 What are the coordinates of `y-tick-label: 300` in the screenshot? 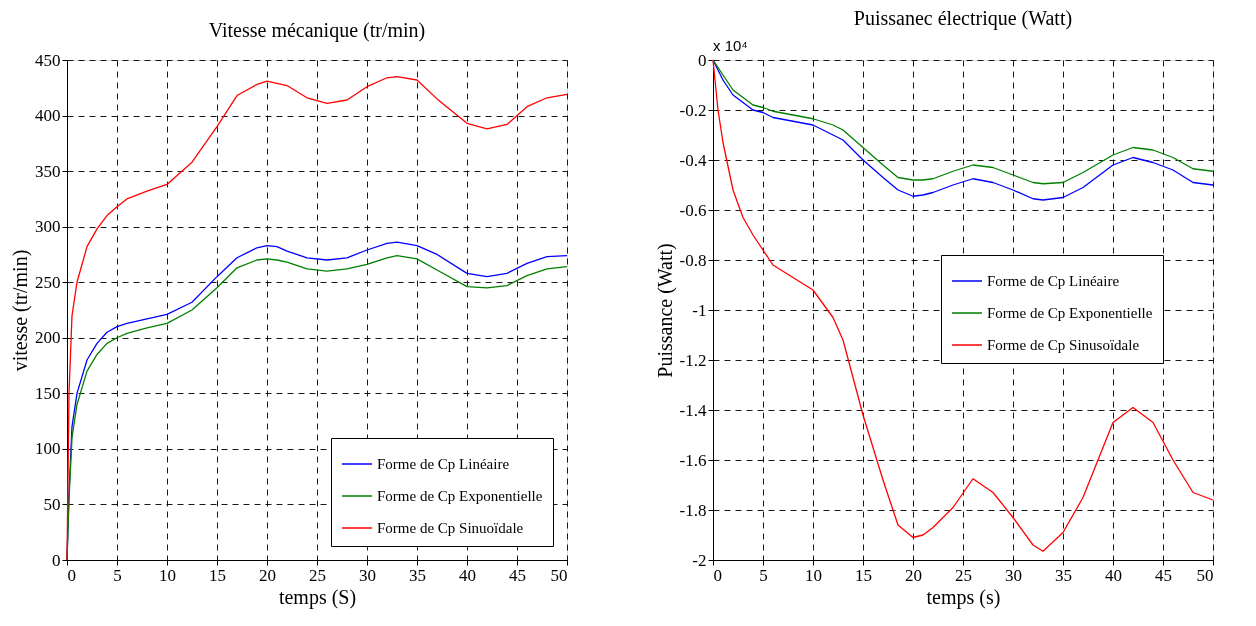 It's located at (48, 227).